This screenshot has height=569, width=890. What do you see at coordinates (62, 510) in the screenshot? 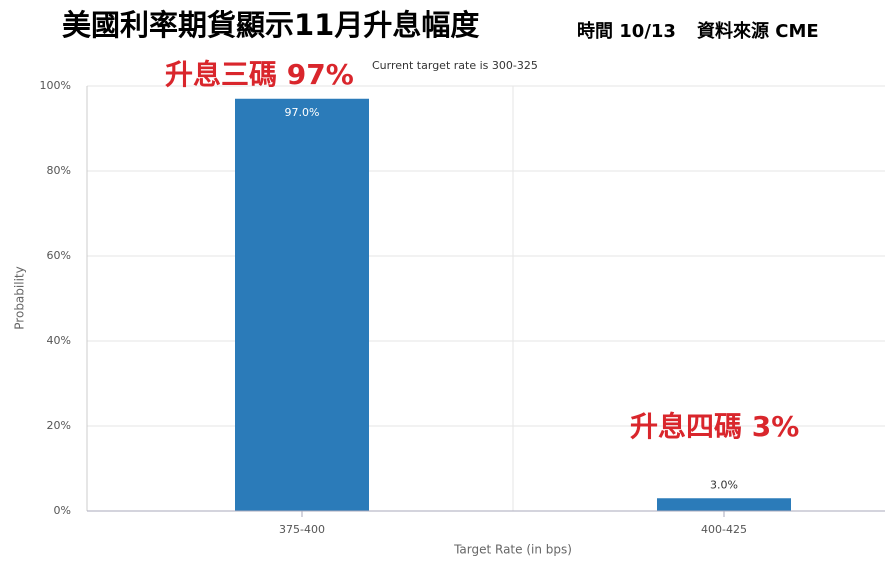
I see `y-tick-label: 0%` at bounding box center [62, 510].